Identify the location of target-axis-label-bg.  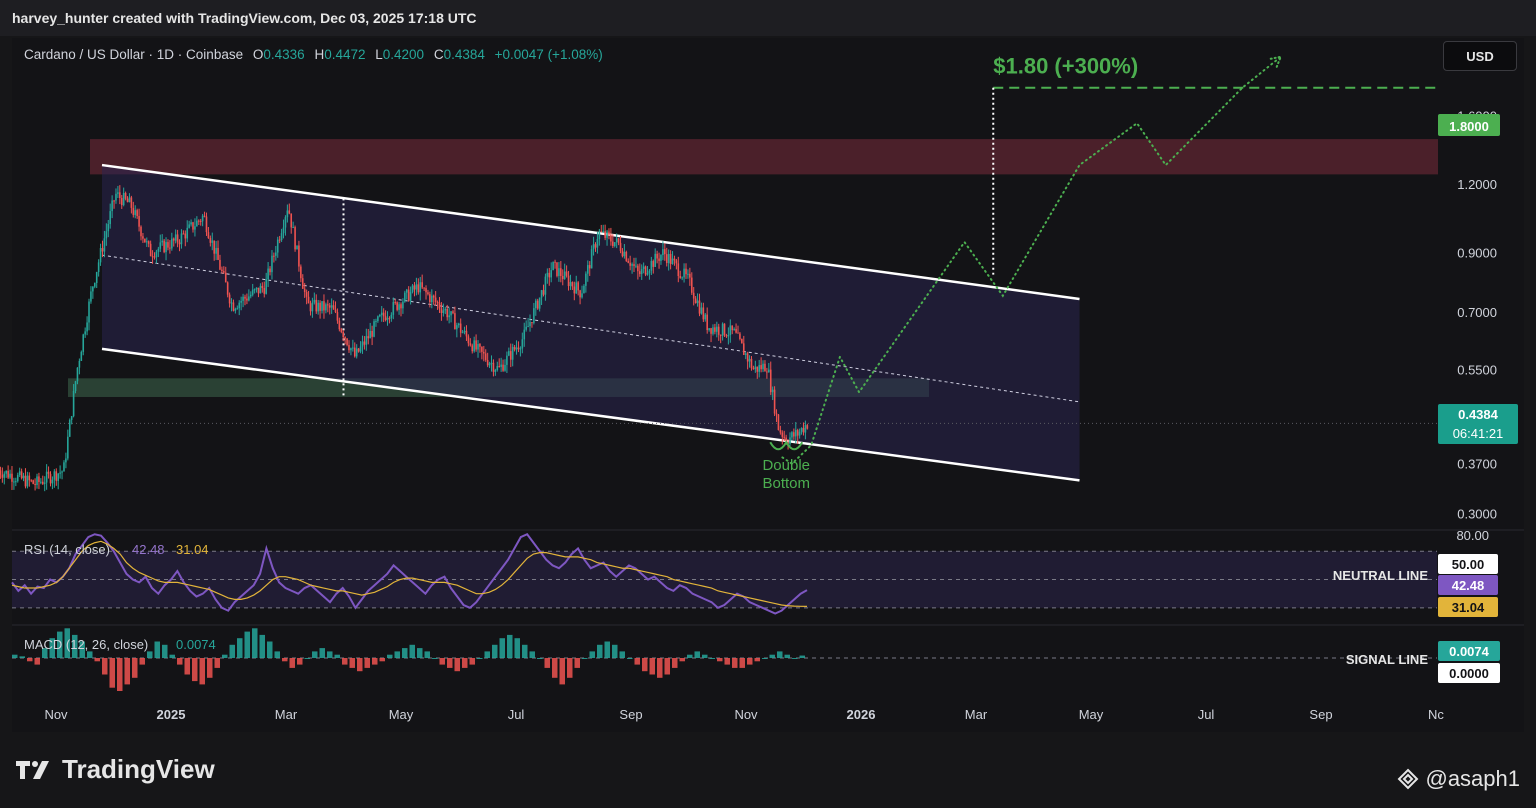
(1469, 125).